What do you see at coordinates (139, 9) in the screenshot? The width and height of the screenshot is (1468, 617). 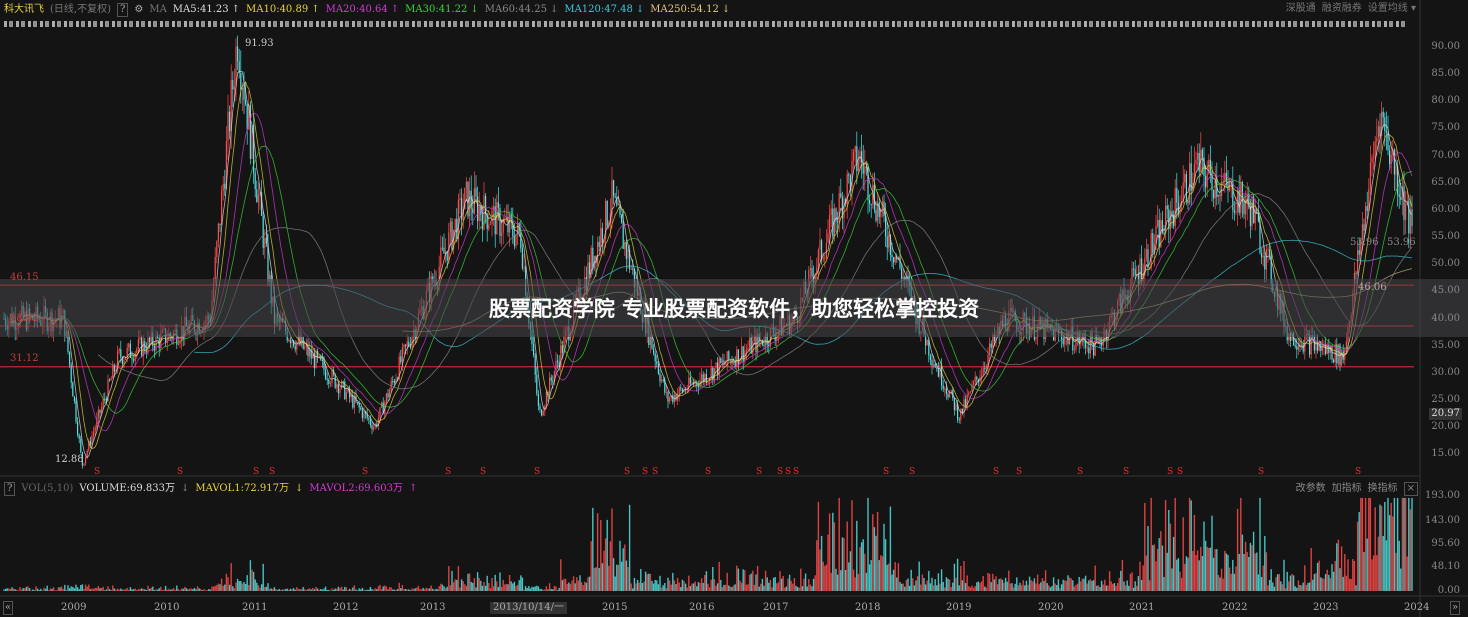 I see `settings-gear-icon: ⚙` at bounding box center [139, 9].